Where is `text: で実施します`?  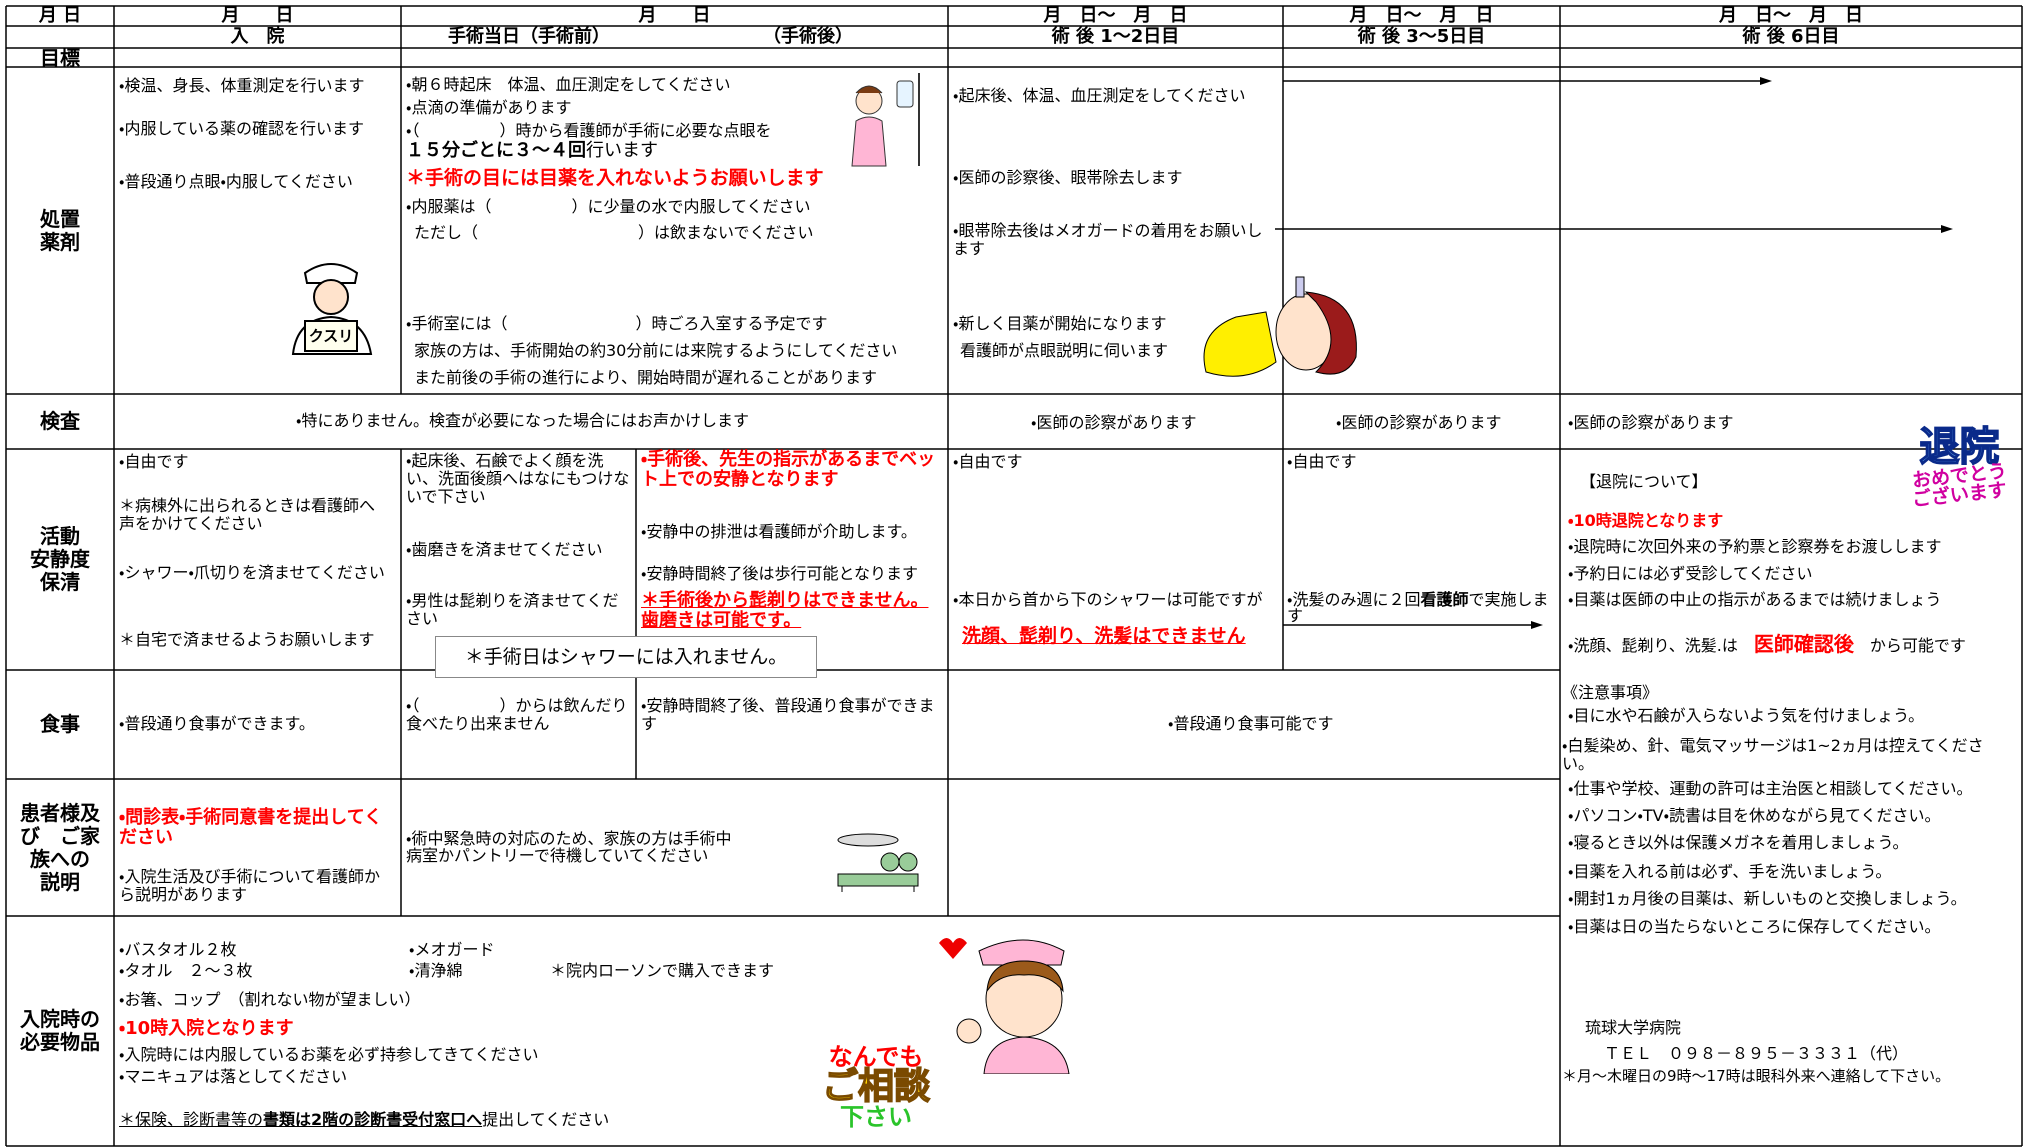 text: で実施します is located at coordinates (1418, 607).